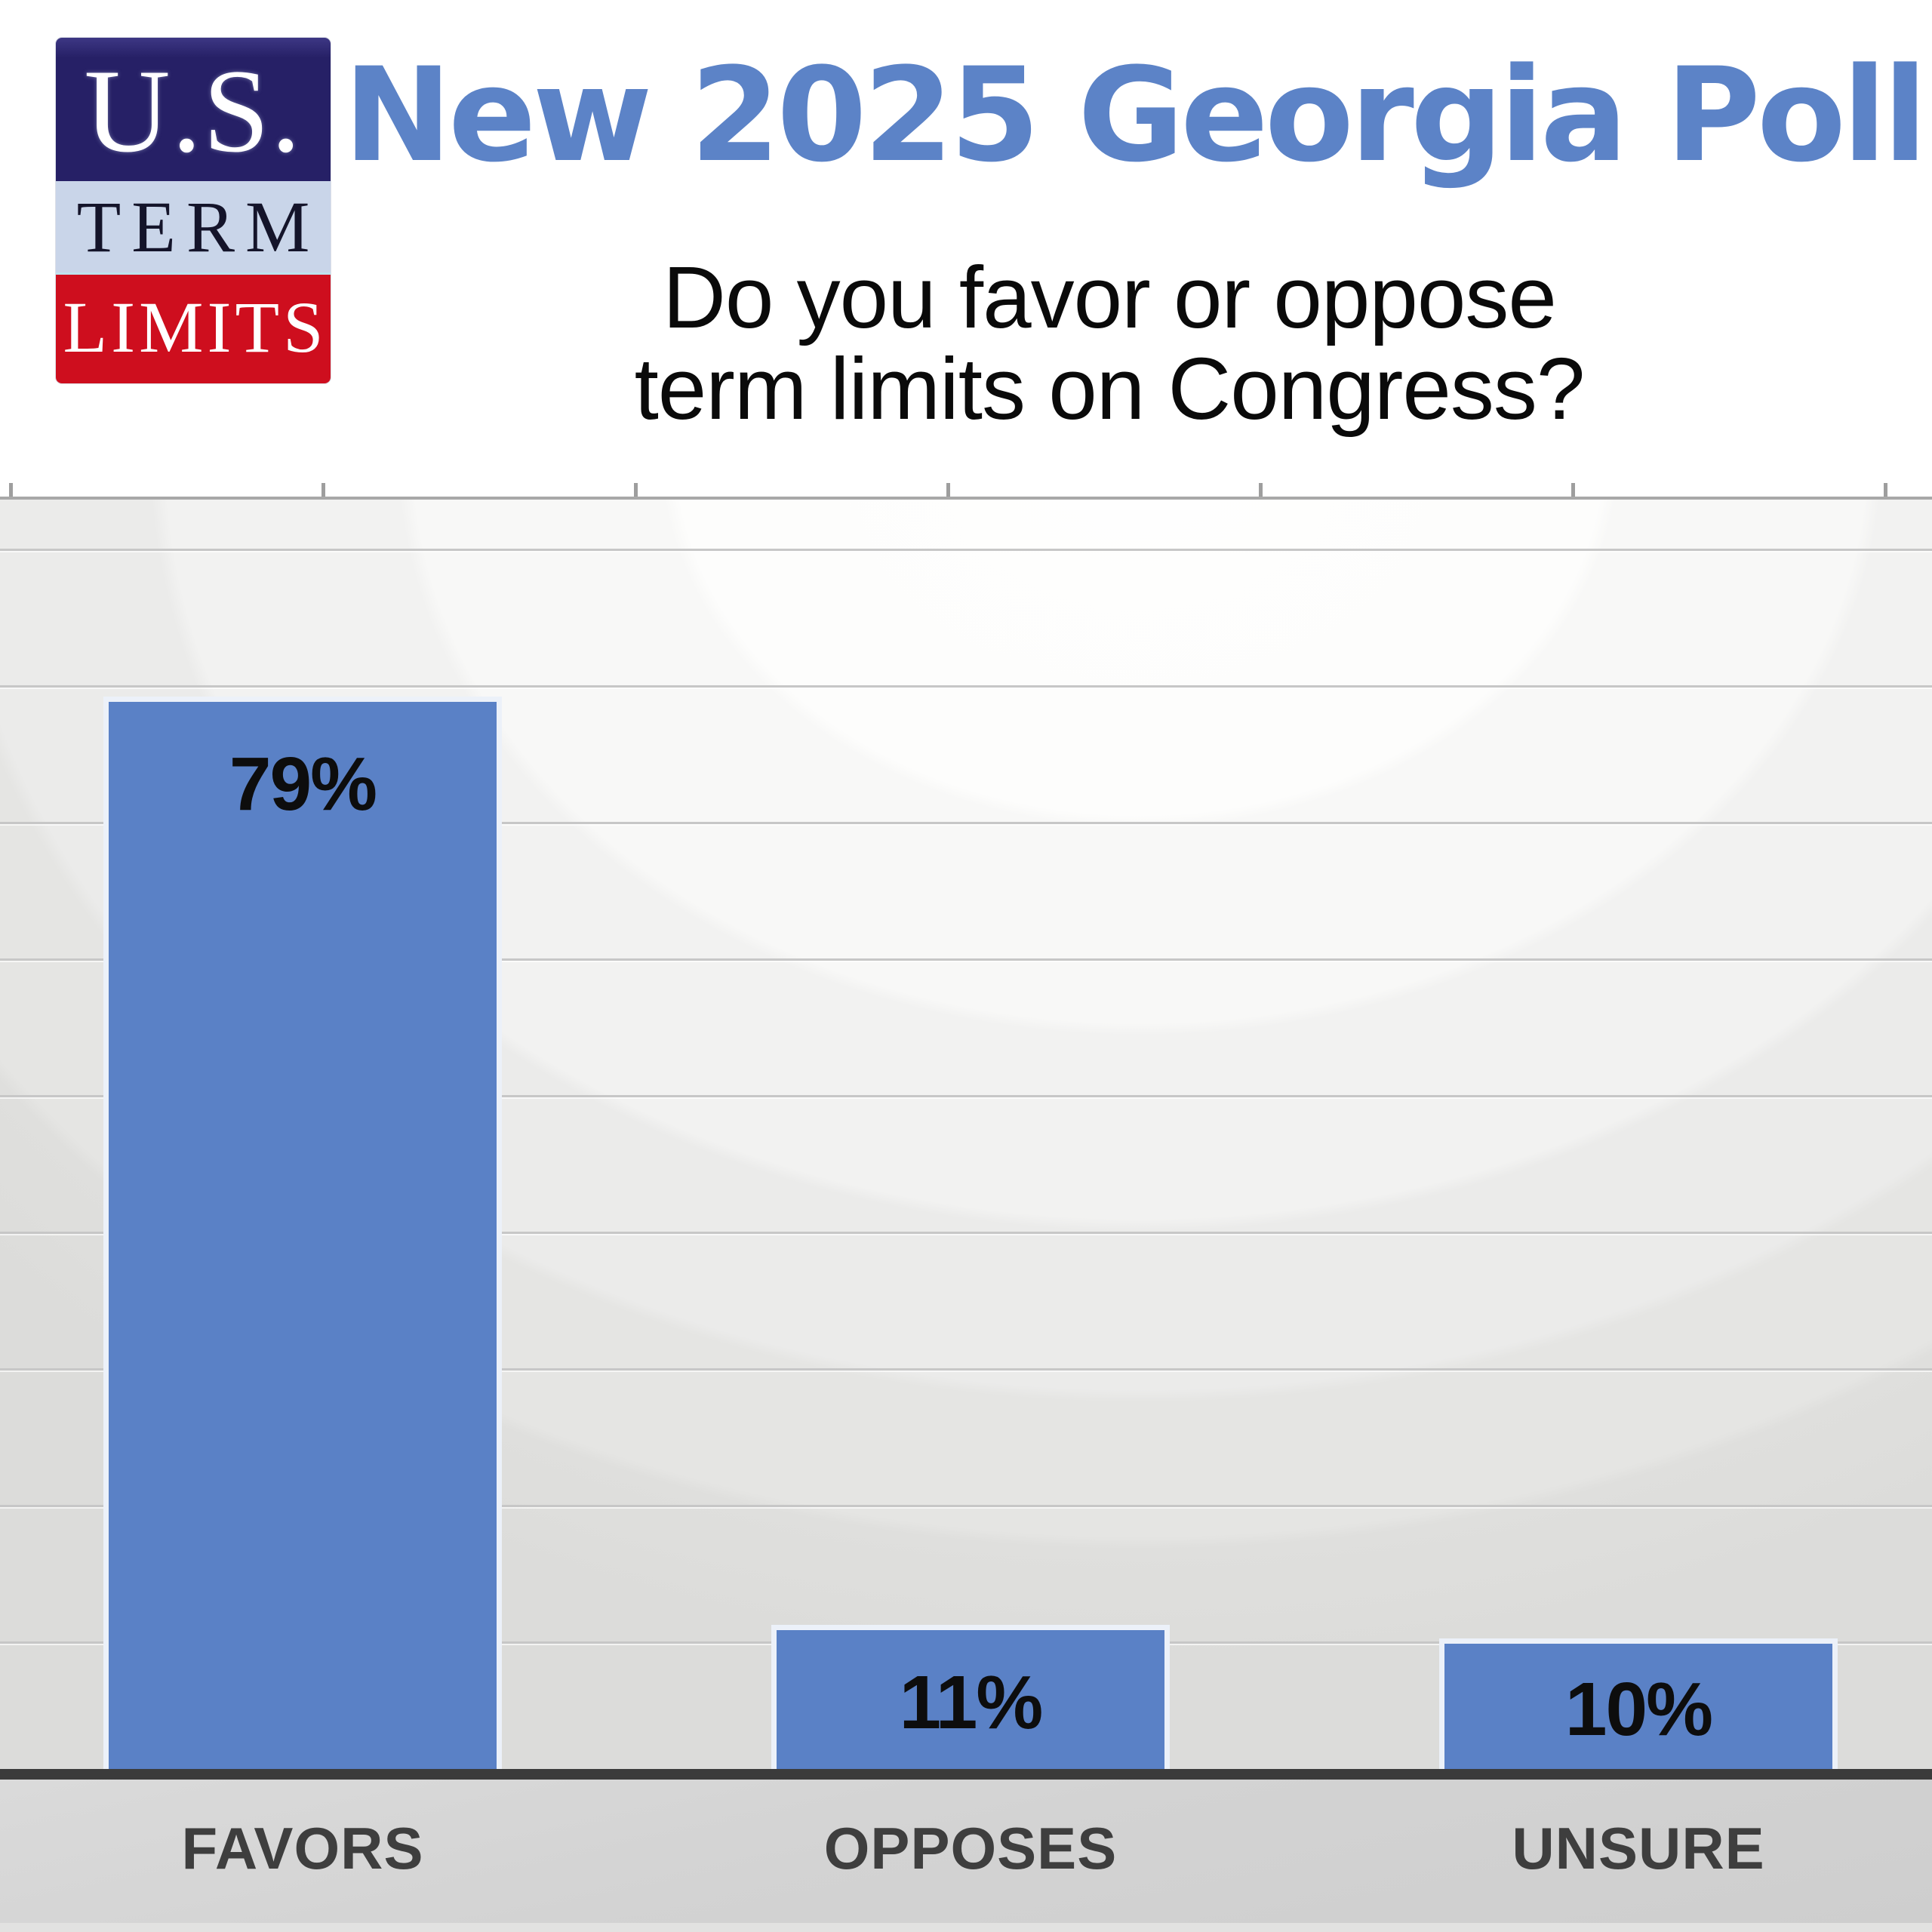 Image resolution: width=1932 pixels, height=1932 pixels. Describe the element at coordinates (1110, 297) in the screenshot. I see `poll-question-line1: Do you favor or oppose` at that location.